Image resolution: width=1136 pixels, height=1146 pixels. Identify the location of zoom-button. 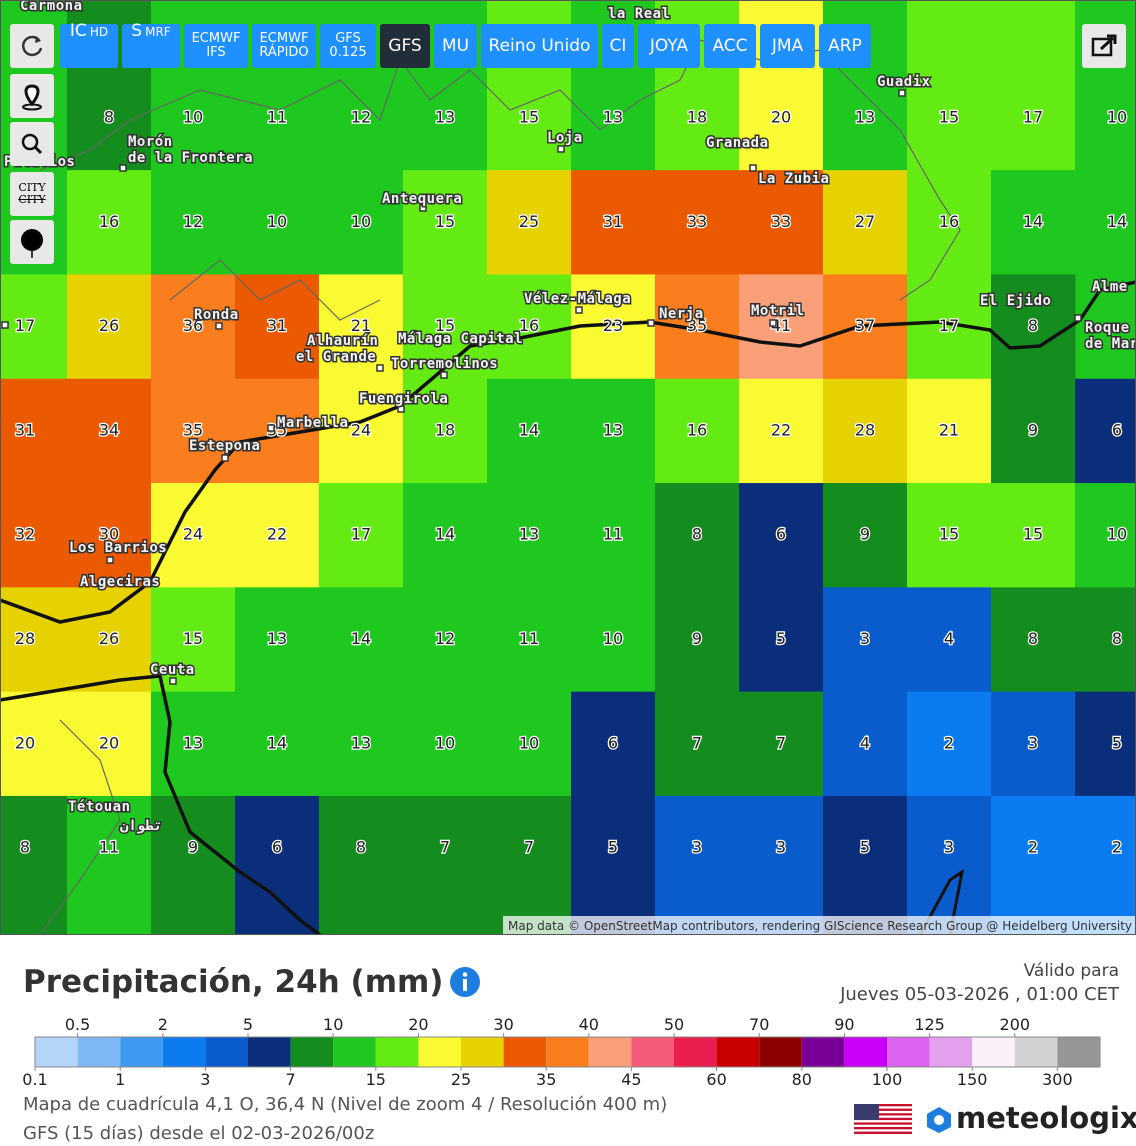
(32, 144).